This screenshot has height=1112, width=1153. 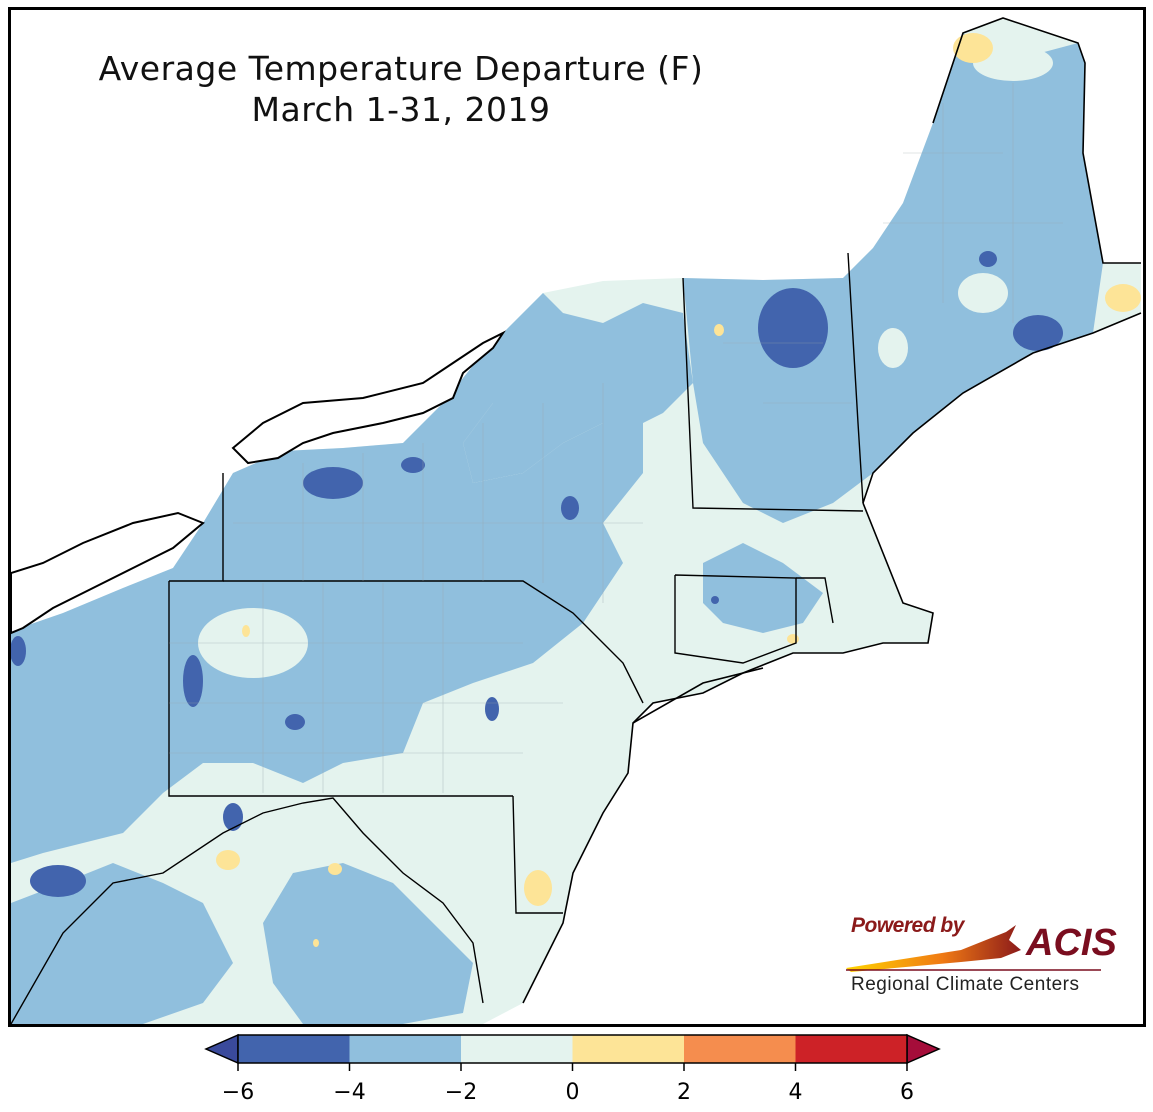 What do you see at coordinates (795, 1092) in the screenshot?
I see `colorbar-tick-label: 4` at bounding box center [795, 1092].